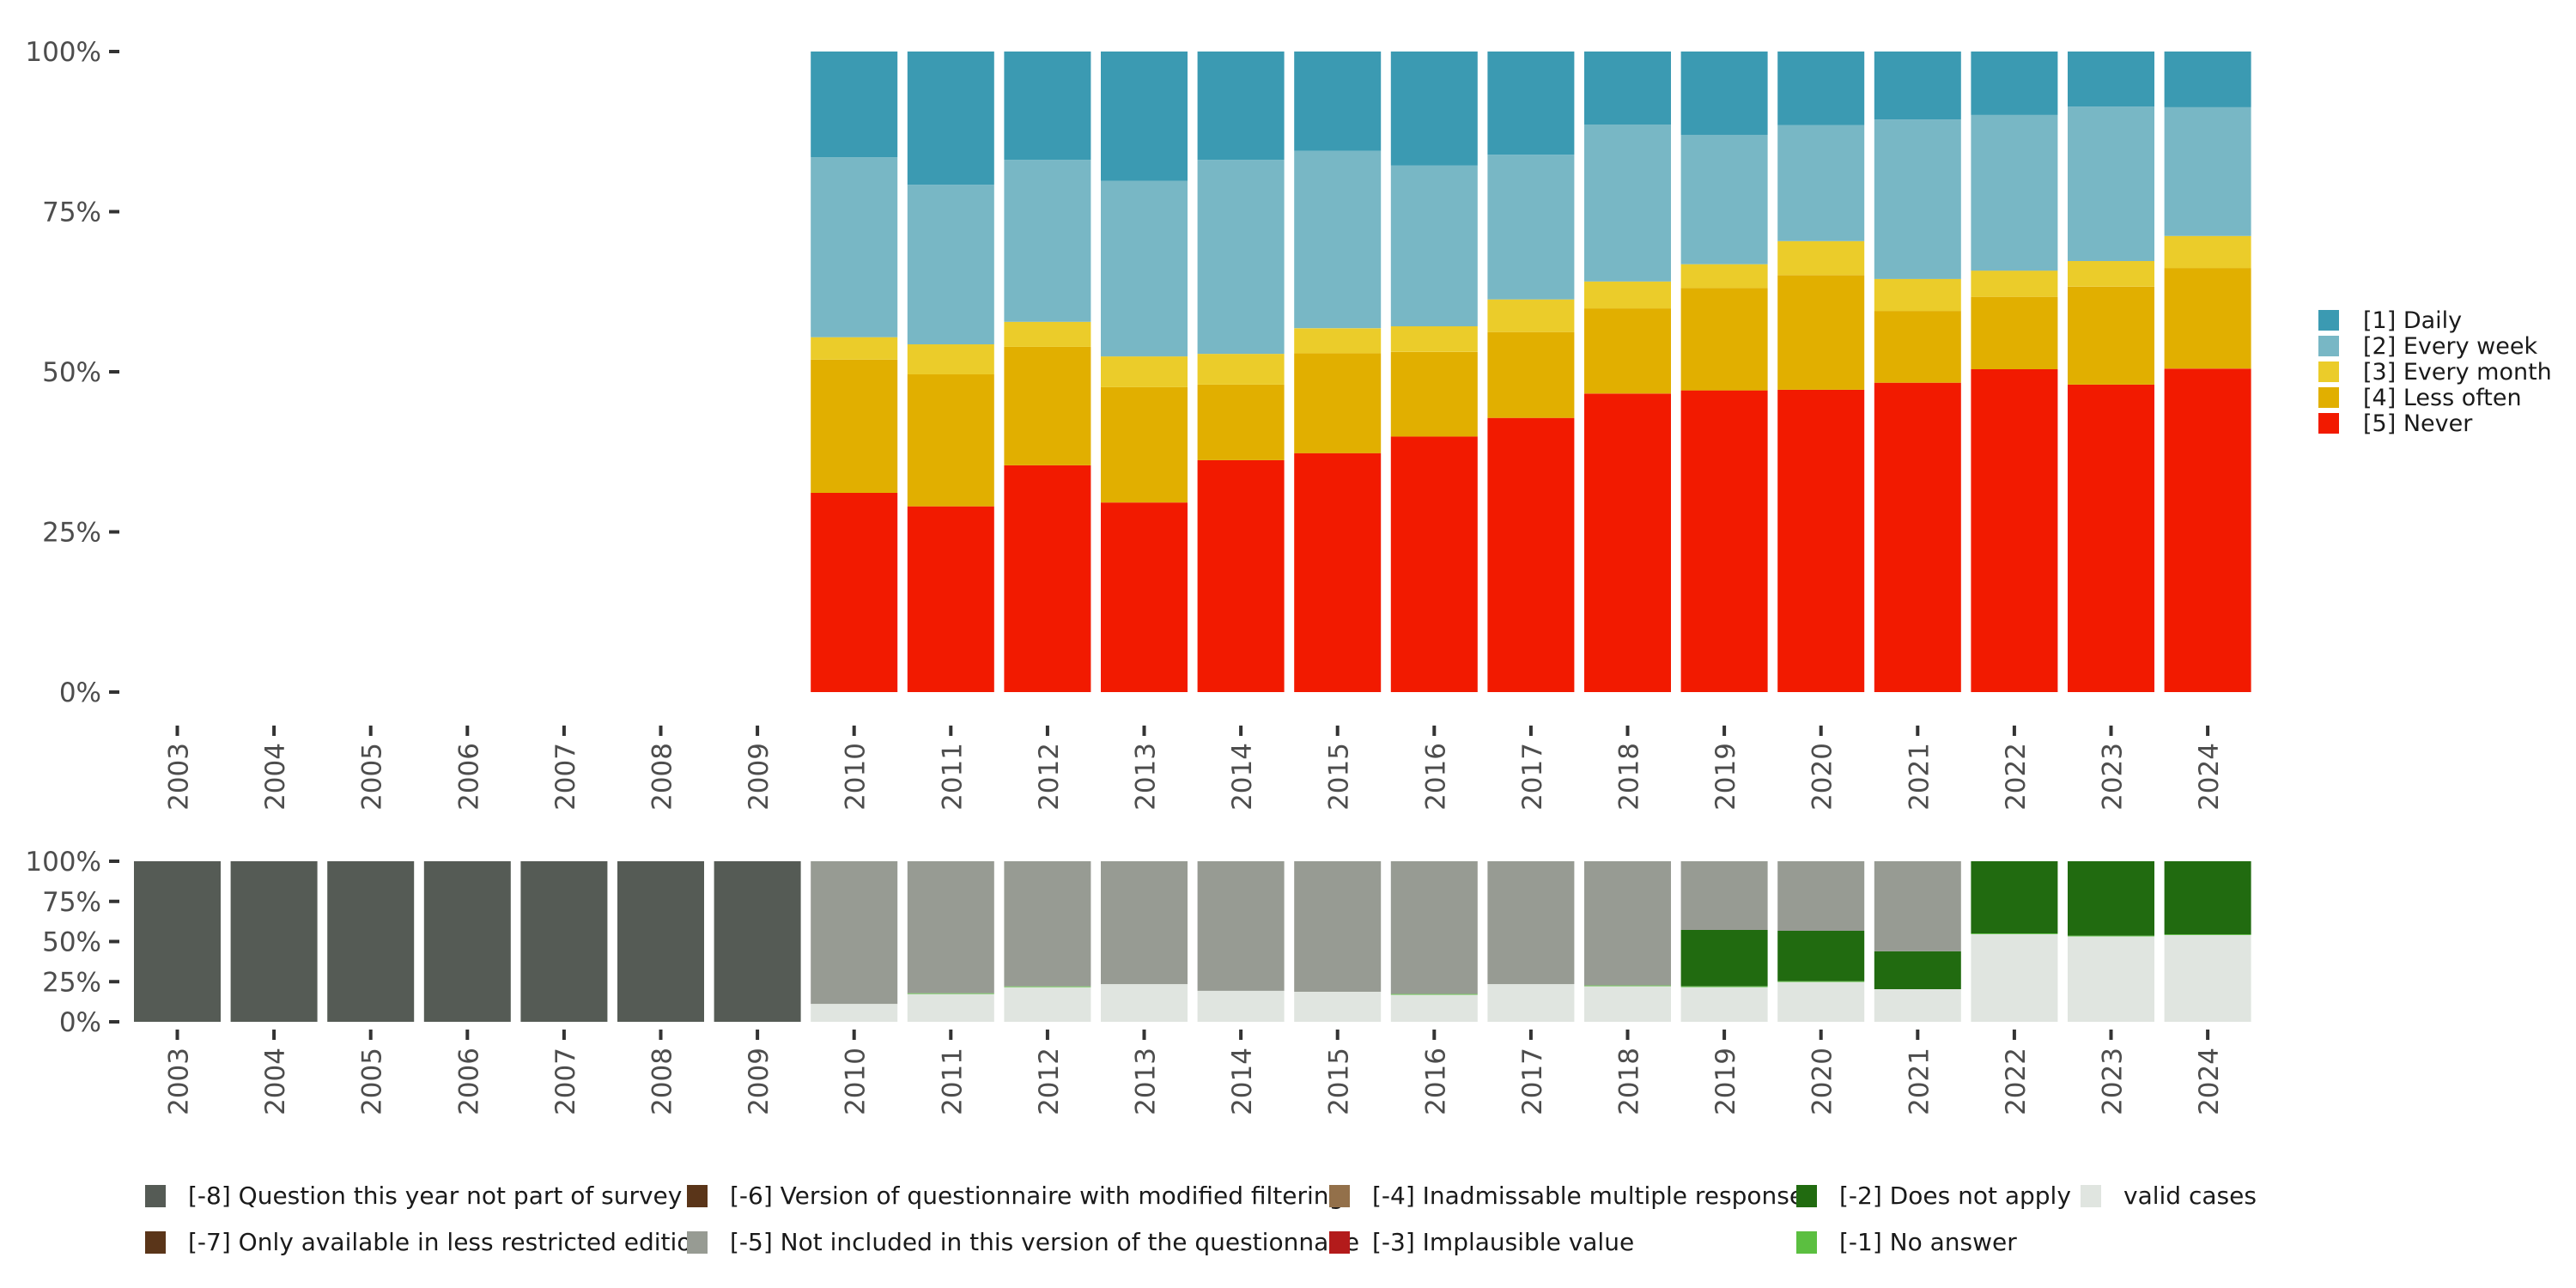 This screenshot has height=1288, width=2576. I want to click on lower-x-tick-label: 2008, so click(662, 1081).